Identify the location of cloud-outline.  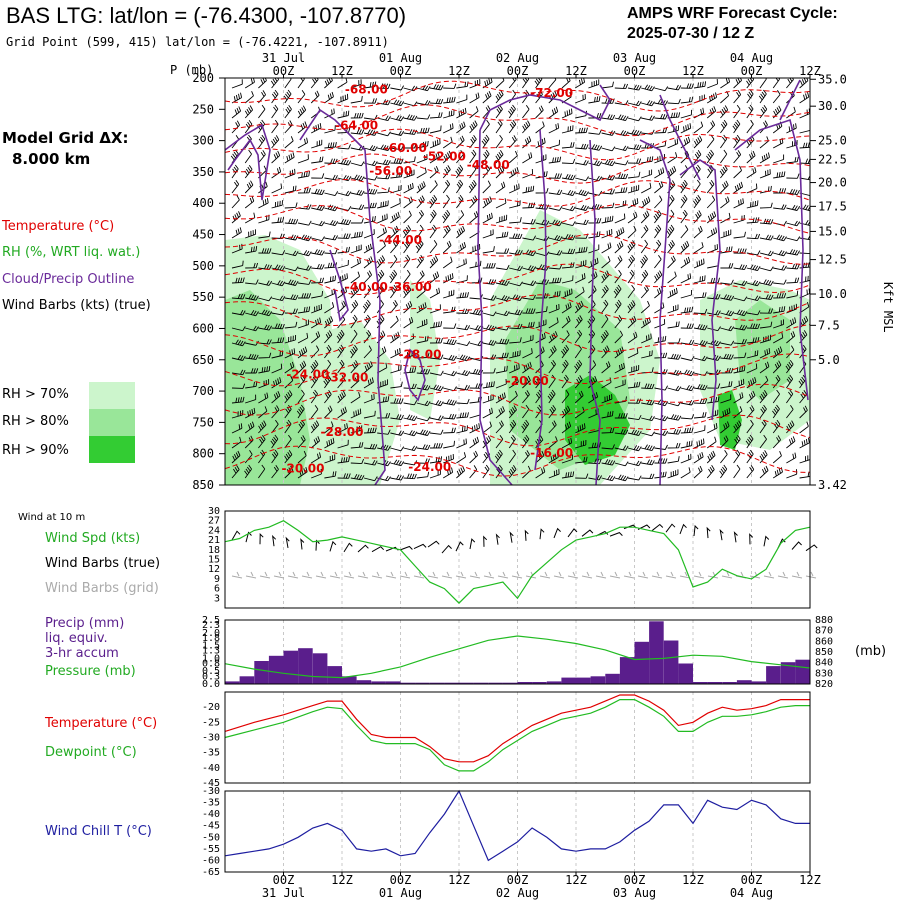
(655, 312).